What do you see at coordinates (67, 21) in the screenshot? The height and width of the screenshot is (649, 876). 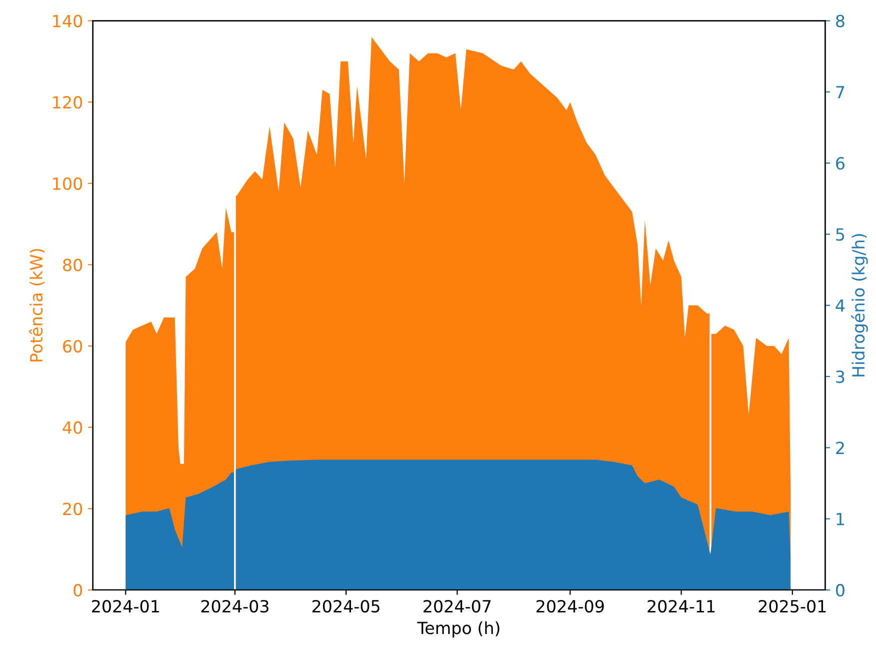 I see `y-tick-label: 140` at bounding box center [67, 21].